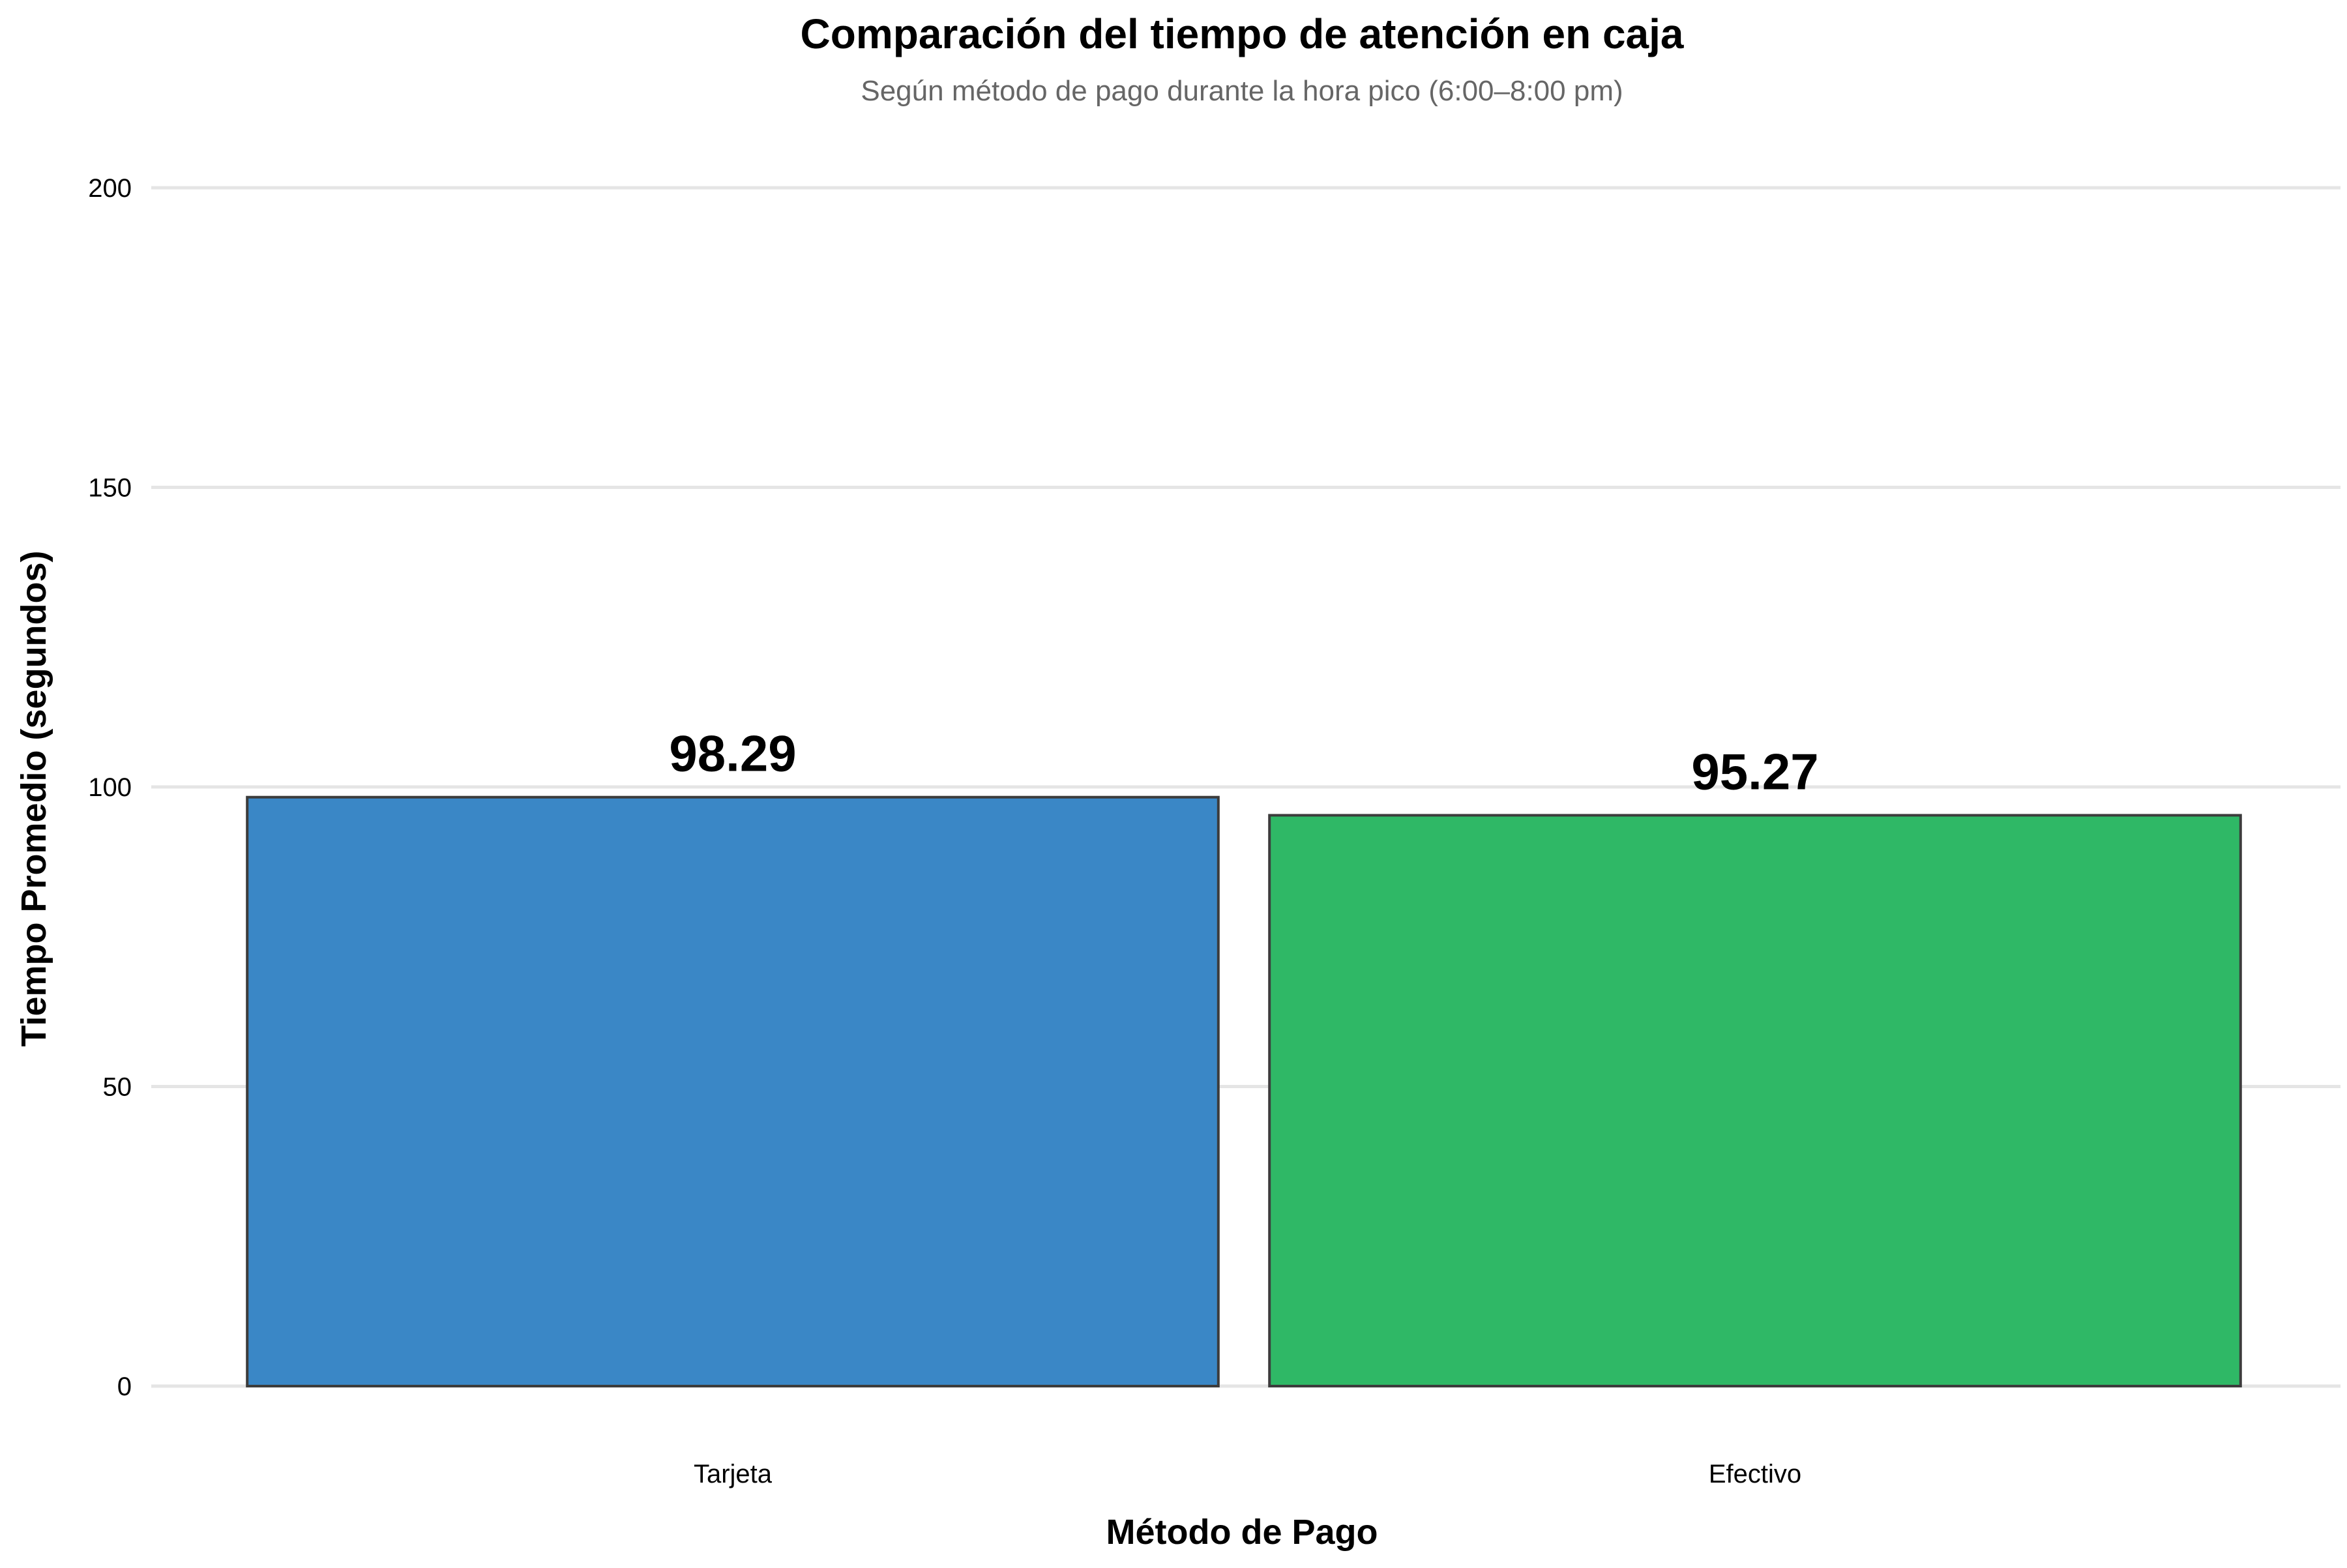 This screenshot has height=1568, width=2347. Describe the element at coordinates (1755, 1474) in the screenshot. I see `x-tick-label-efectivo: Efectivo` at that location.